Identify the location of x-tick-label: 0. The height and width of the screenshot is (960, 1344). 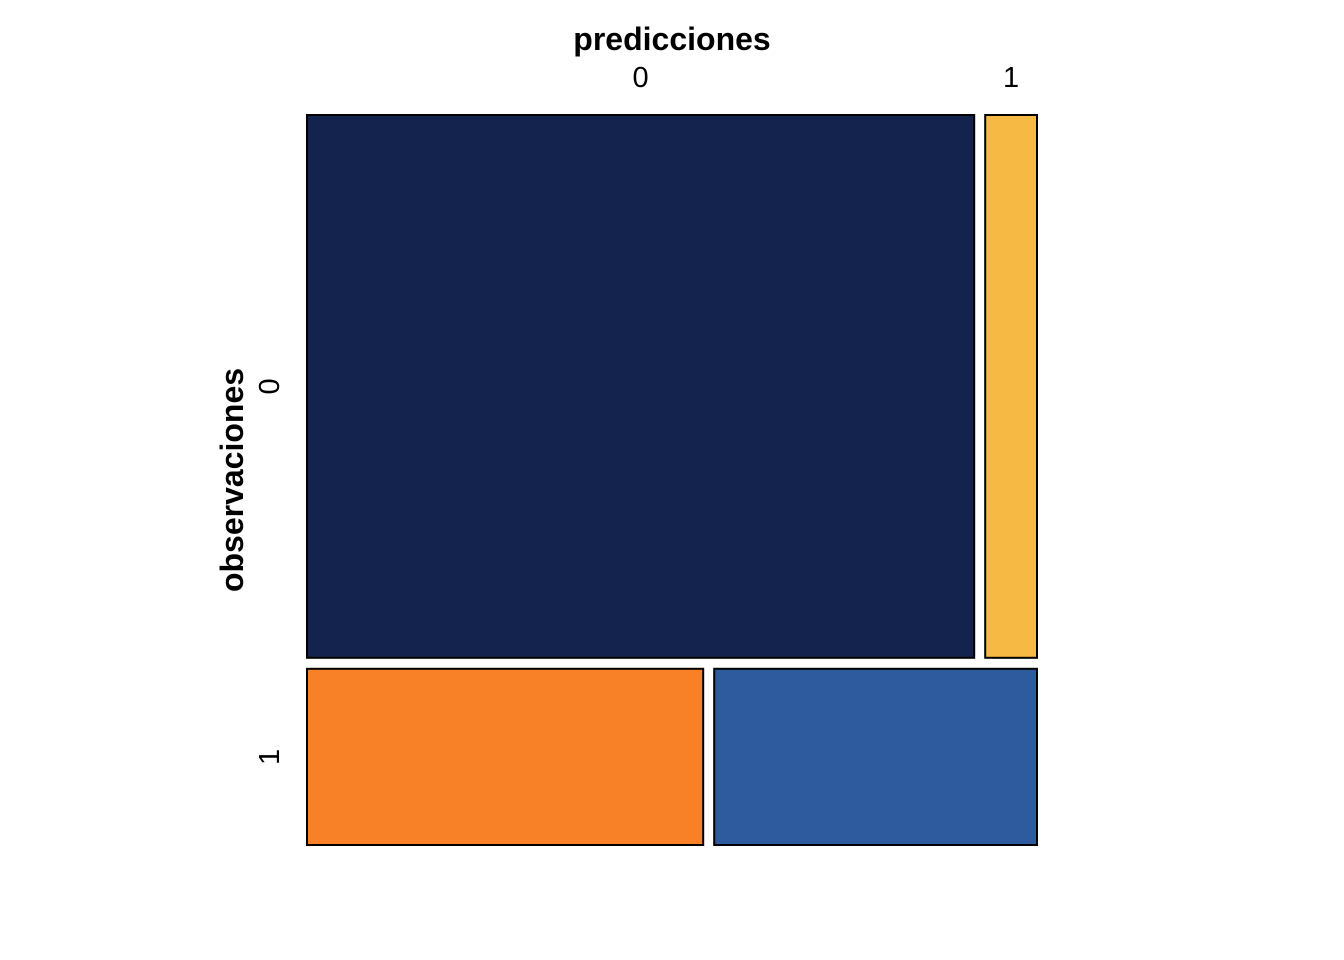
(641, 78).